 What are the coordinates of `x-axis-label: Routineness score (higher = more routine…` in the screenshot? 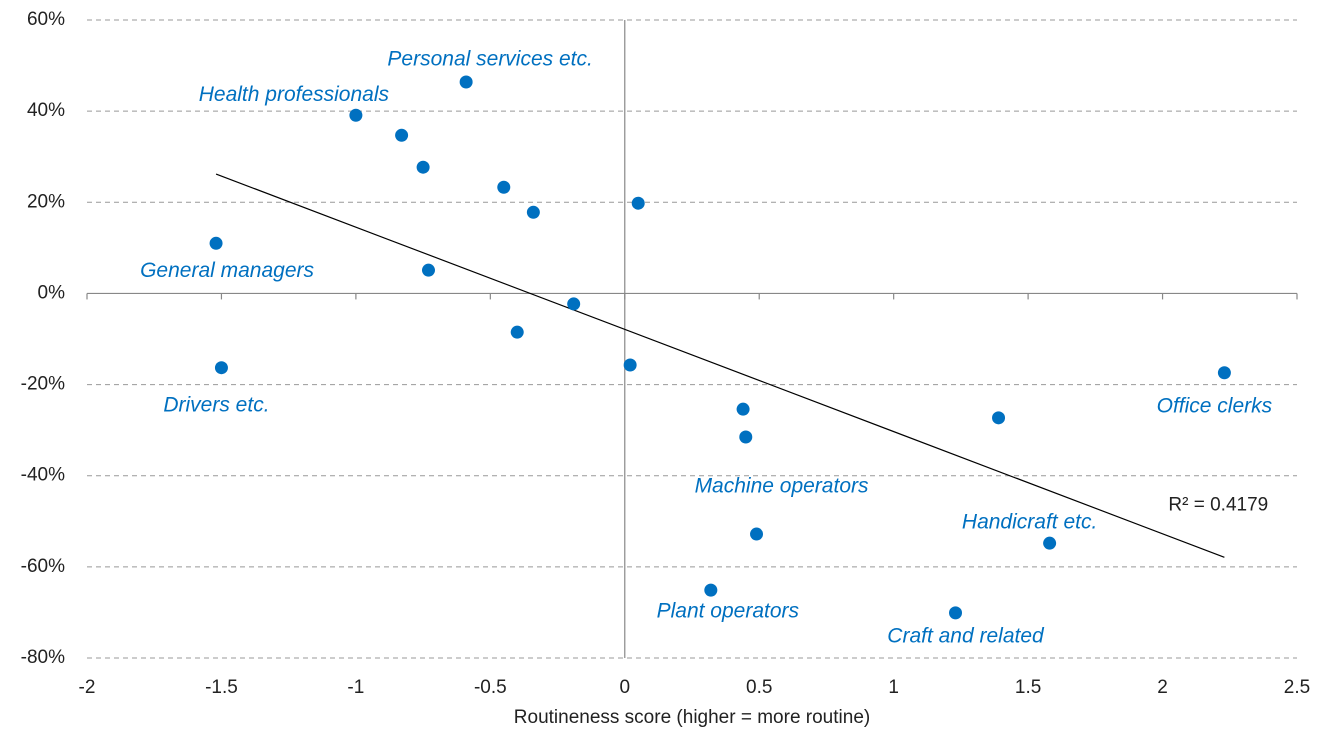 It's located at (692, 717).